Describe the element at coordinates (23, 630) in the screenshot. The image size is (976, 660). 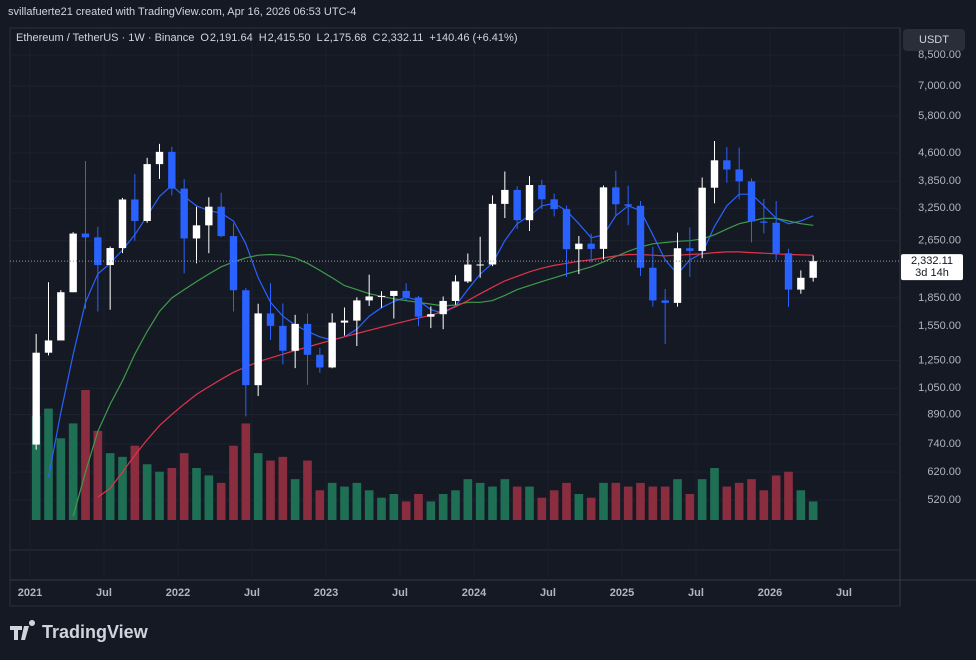
I see `logo-mark` at that location.